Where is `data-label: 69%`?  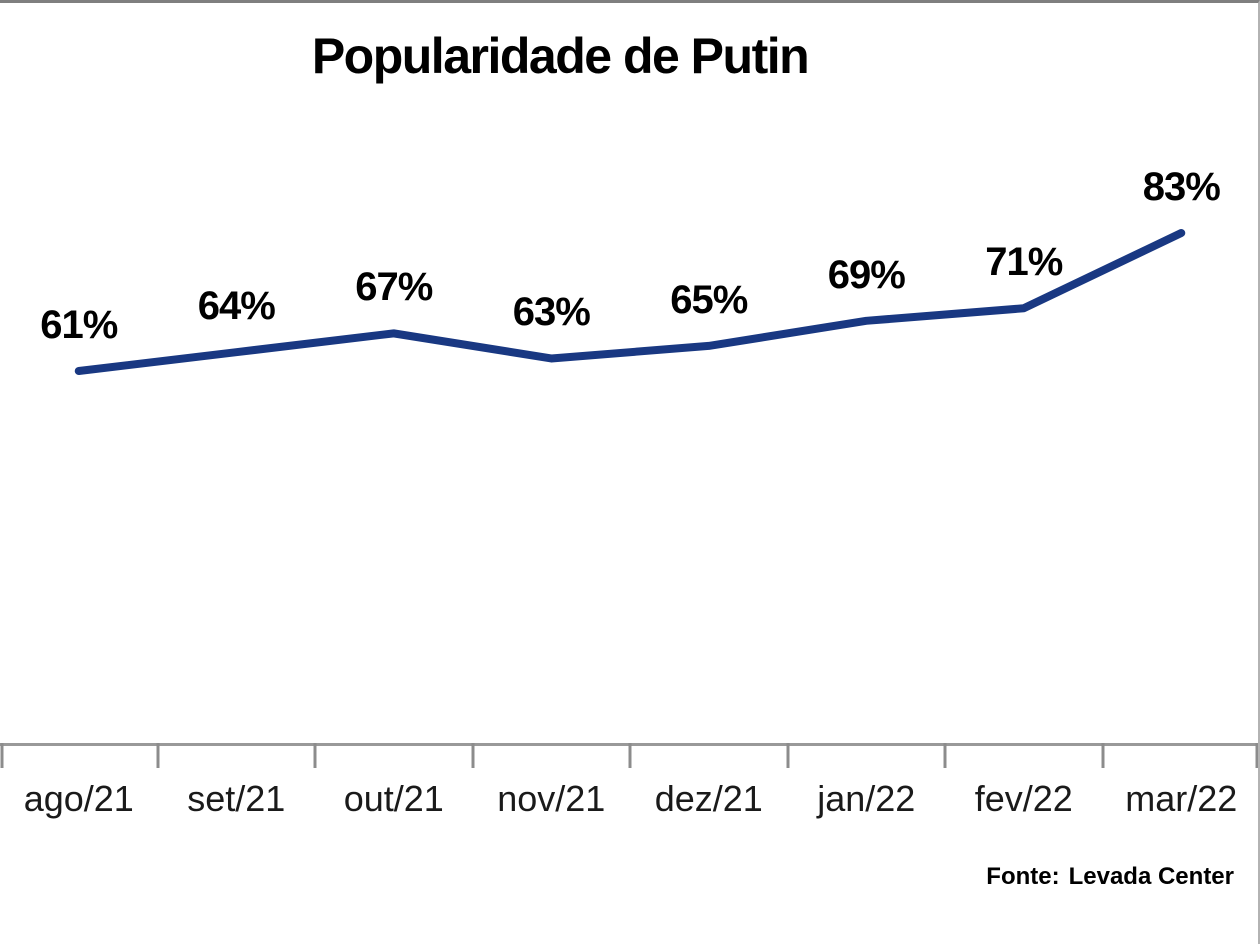 data-label: 69% is located at coordinates (866, 274).